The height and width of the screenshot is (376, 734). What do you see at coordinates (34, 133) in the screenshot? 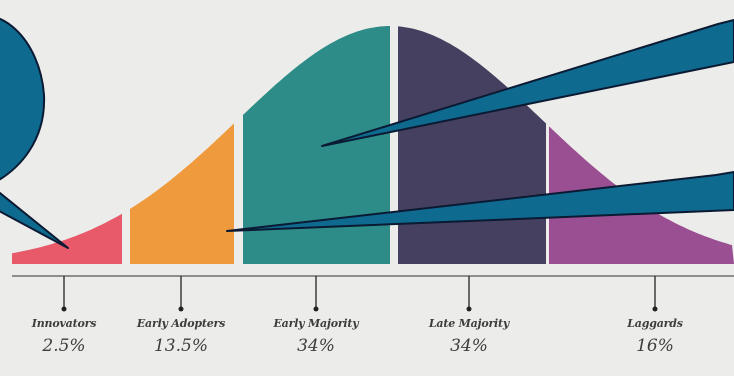
I see `callout-bubble-left` at bounding box center [34, 133].